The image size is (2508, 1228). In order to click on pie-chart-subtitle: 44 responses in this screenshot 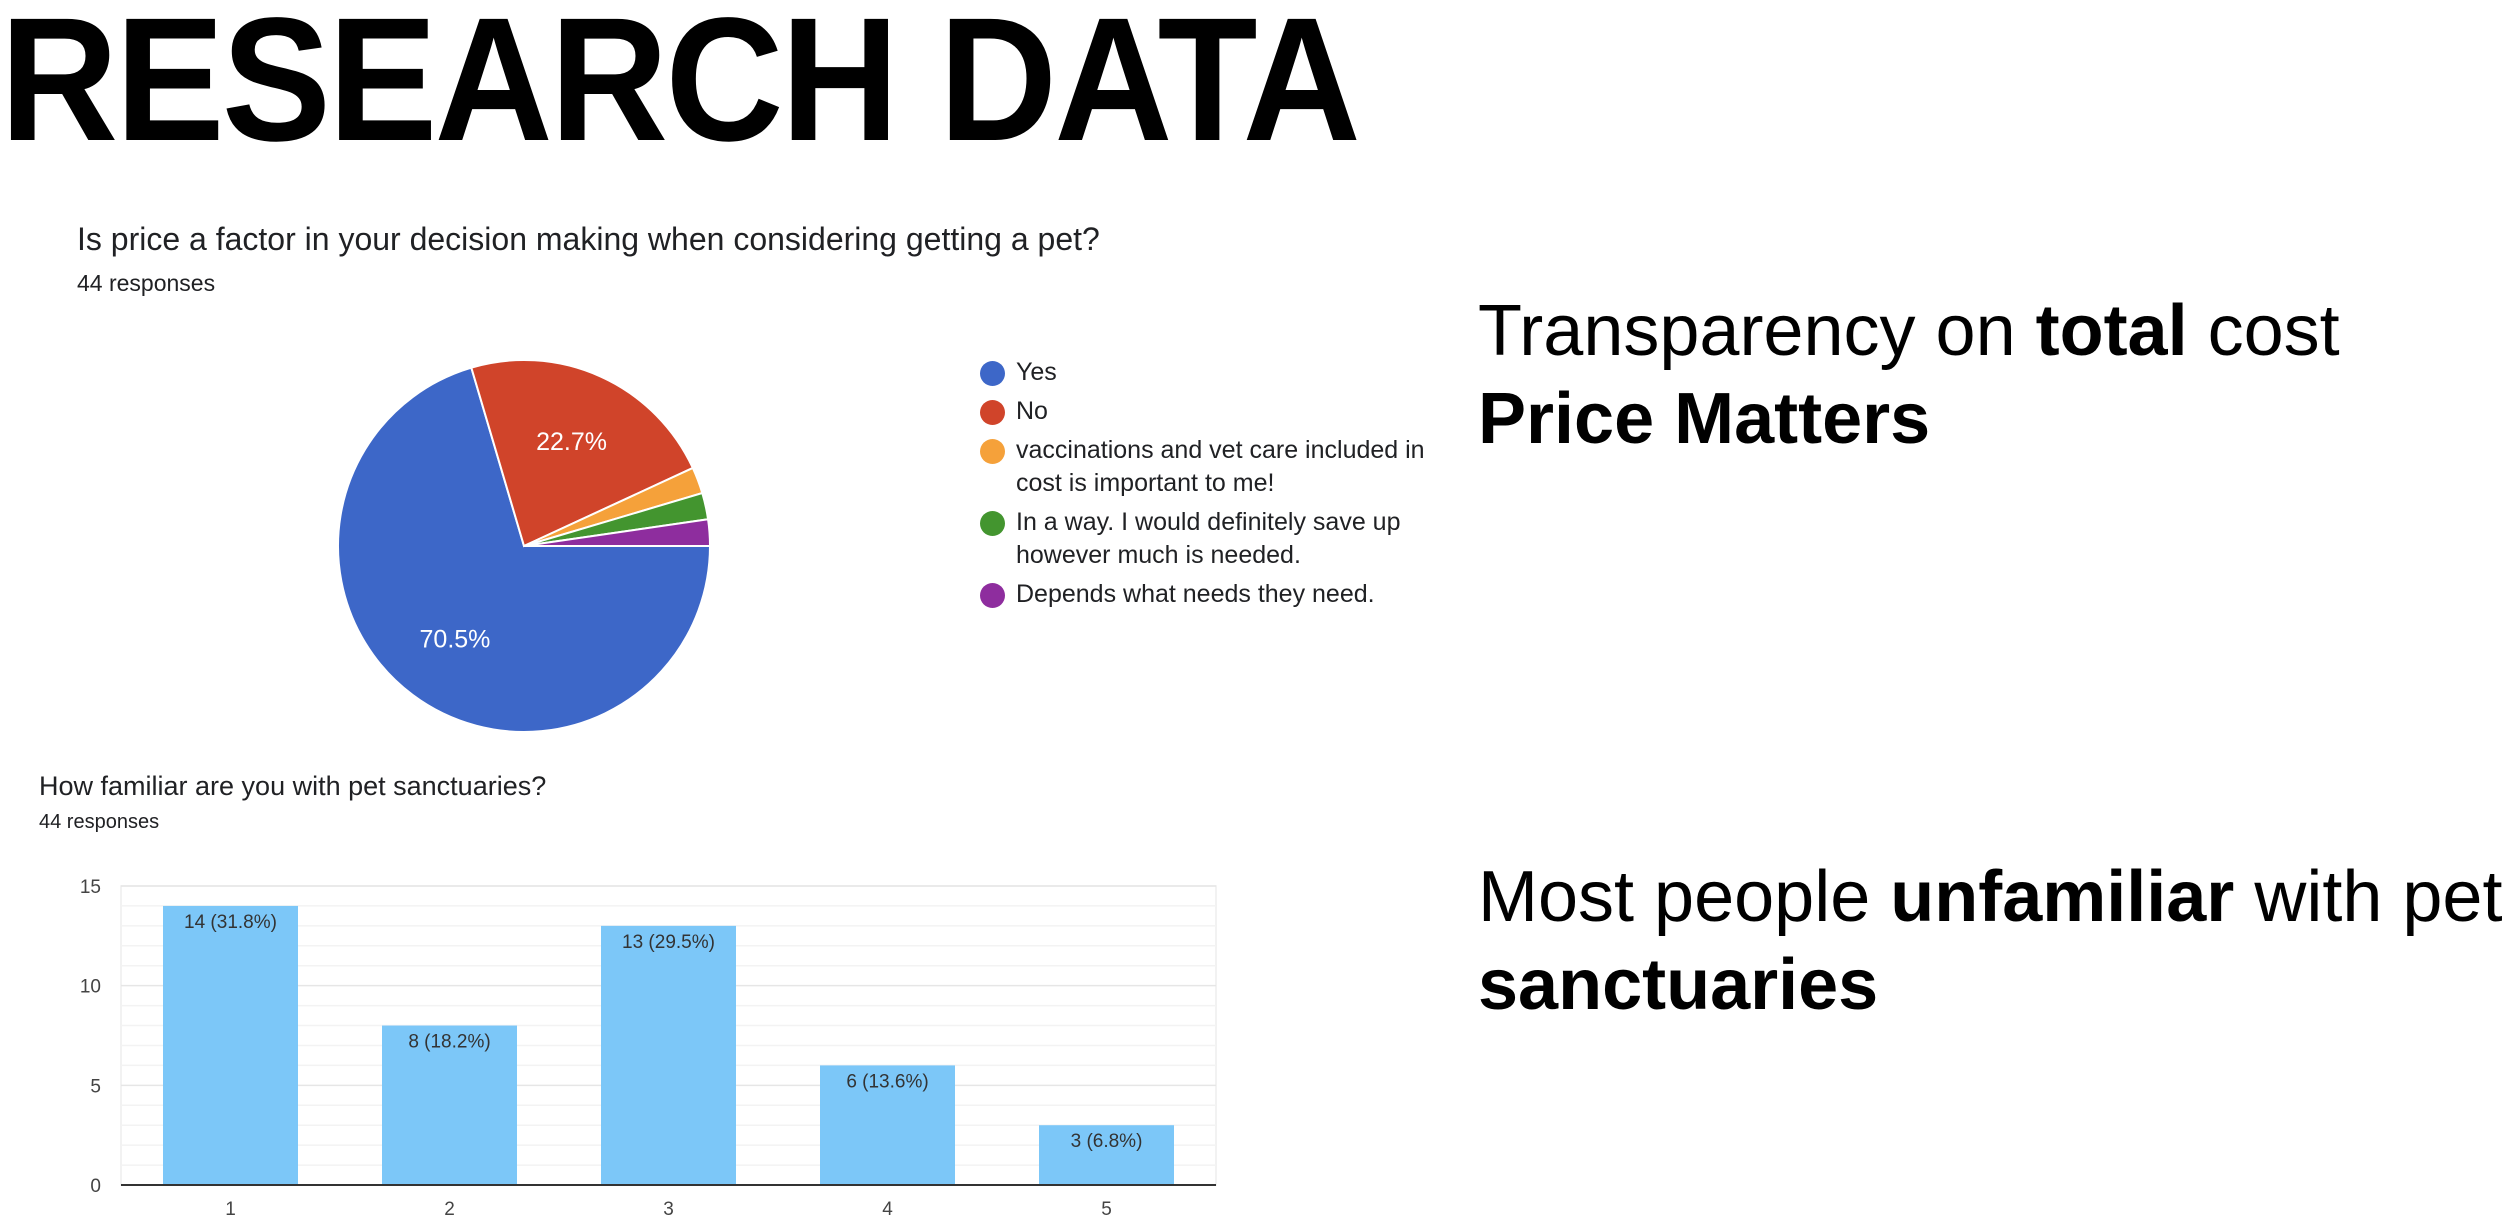, I will do `click(146, 283)`.